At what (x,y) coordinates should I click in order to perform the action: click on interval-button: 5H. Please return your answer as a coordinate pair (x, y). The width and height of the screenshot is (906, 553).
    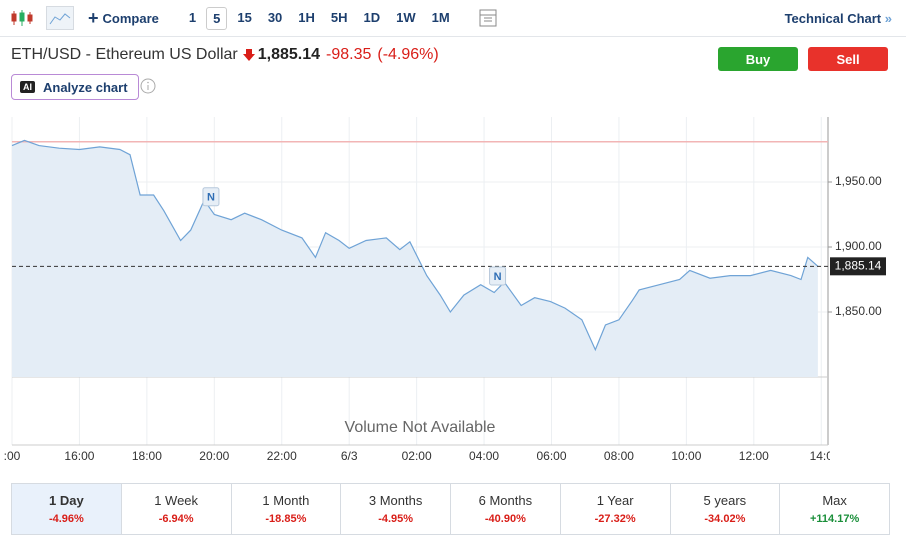
    Looking at the image, I should click on (339, 17).